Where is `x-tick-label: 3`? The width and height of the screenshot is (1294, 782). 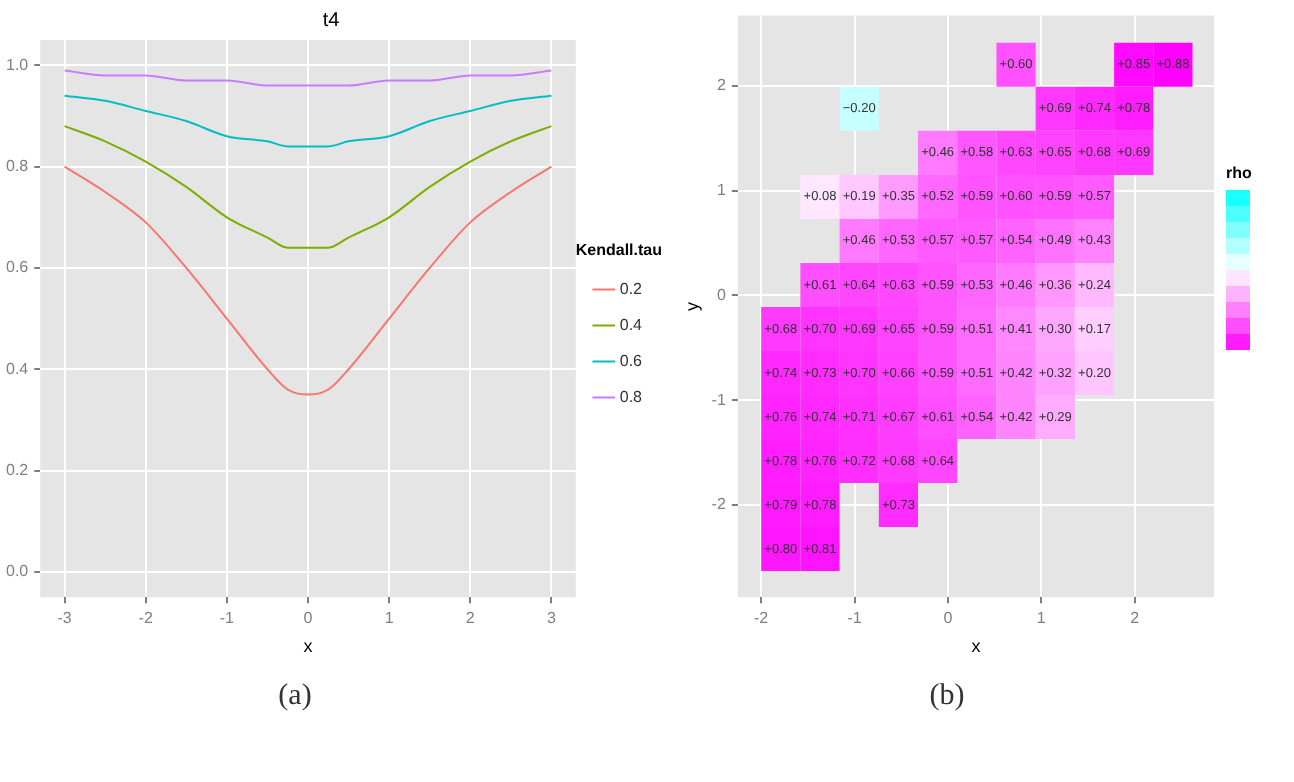 x-tick-label: 3 is located at coordinates (551, 618).